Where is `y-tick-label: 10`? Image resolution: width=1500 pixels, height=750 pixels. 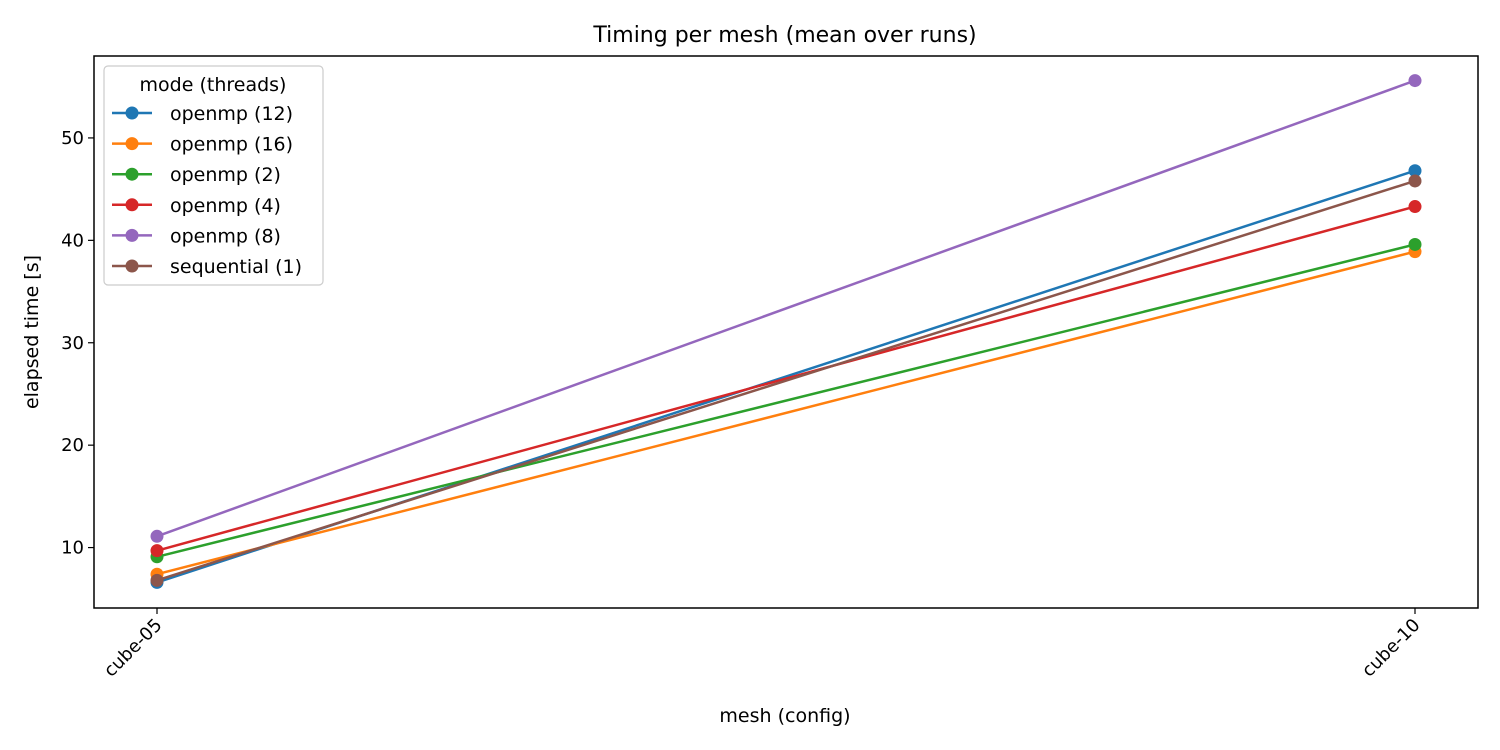 y-tick-label: 10 is located at coordinates (72, 548).